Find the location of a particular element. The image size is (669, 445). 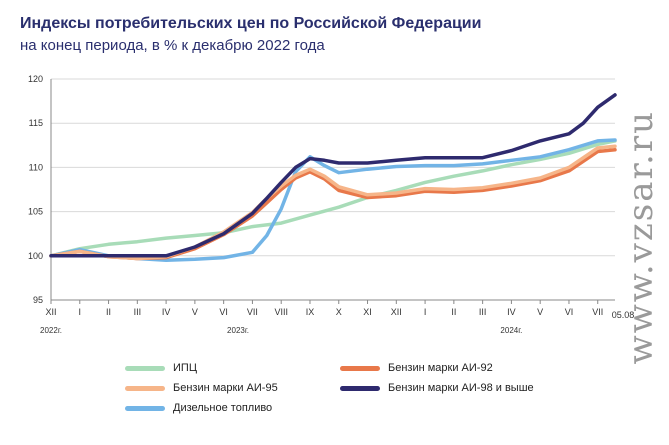

y-tick-label-120: 120 is located at coordinates (35, 79).